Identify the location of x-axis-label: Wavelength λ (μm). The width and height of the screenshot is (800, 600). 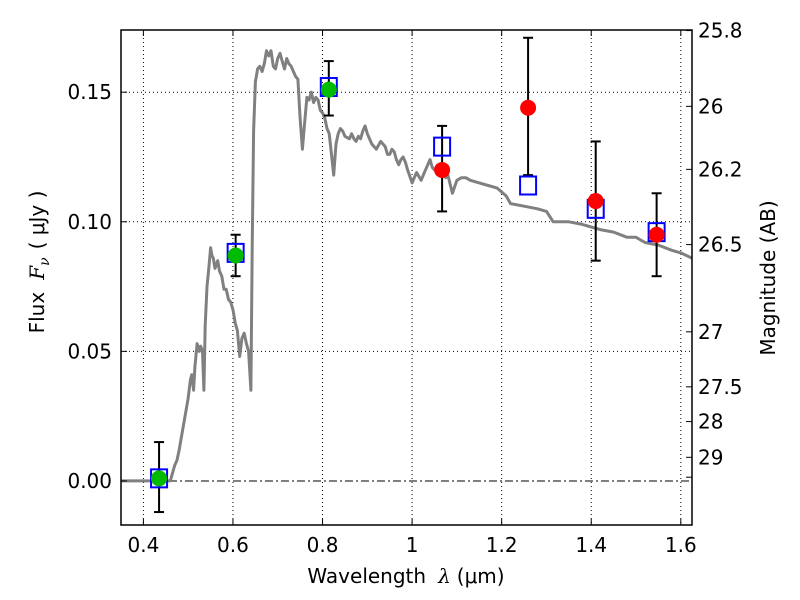
(405, 576).